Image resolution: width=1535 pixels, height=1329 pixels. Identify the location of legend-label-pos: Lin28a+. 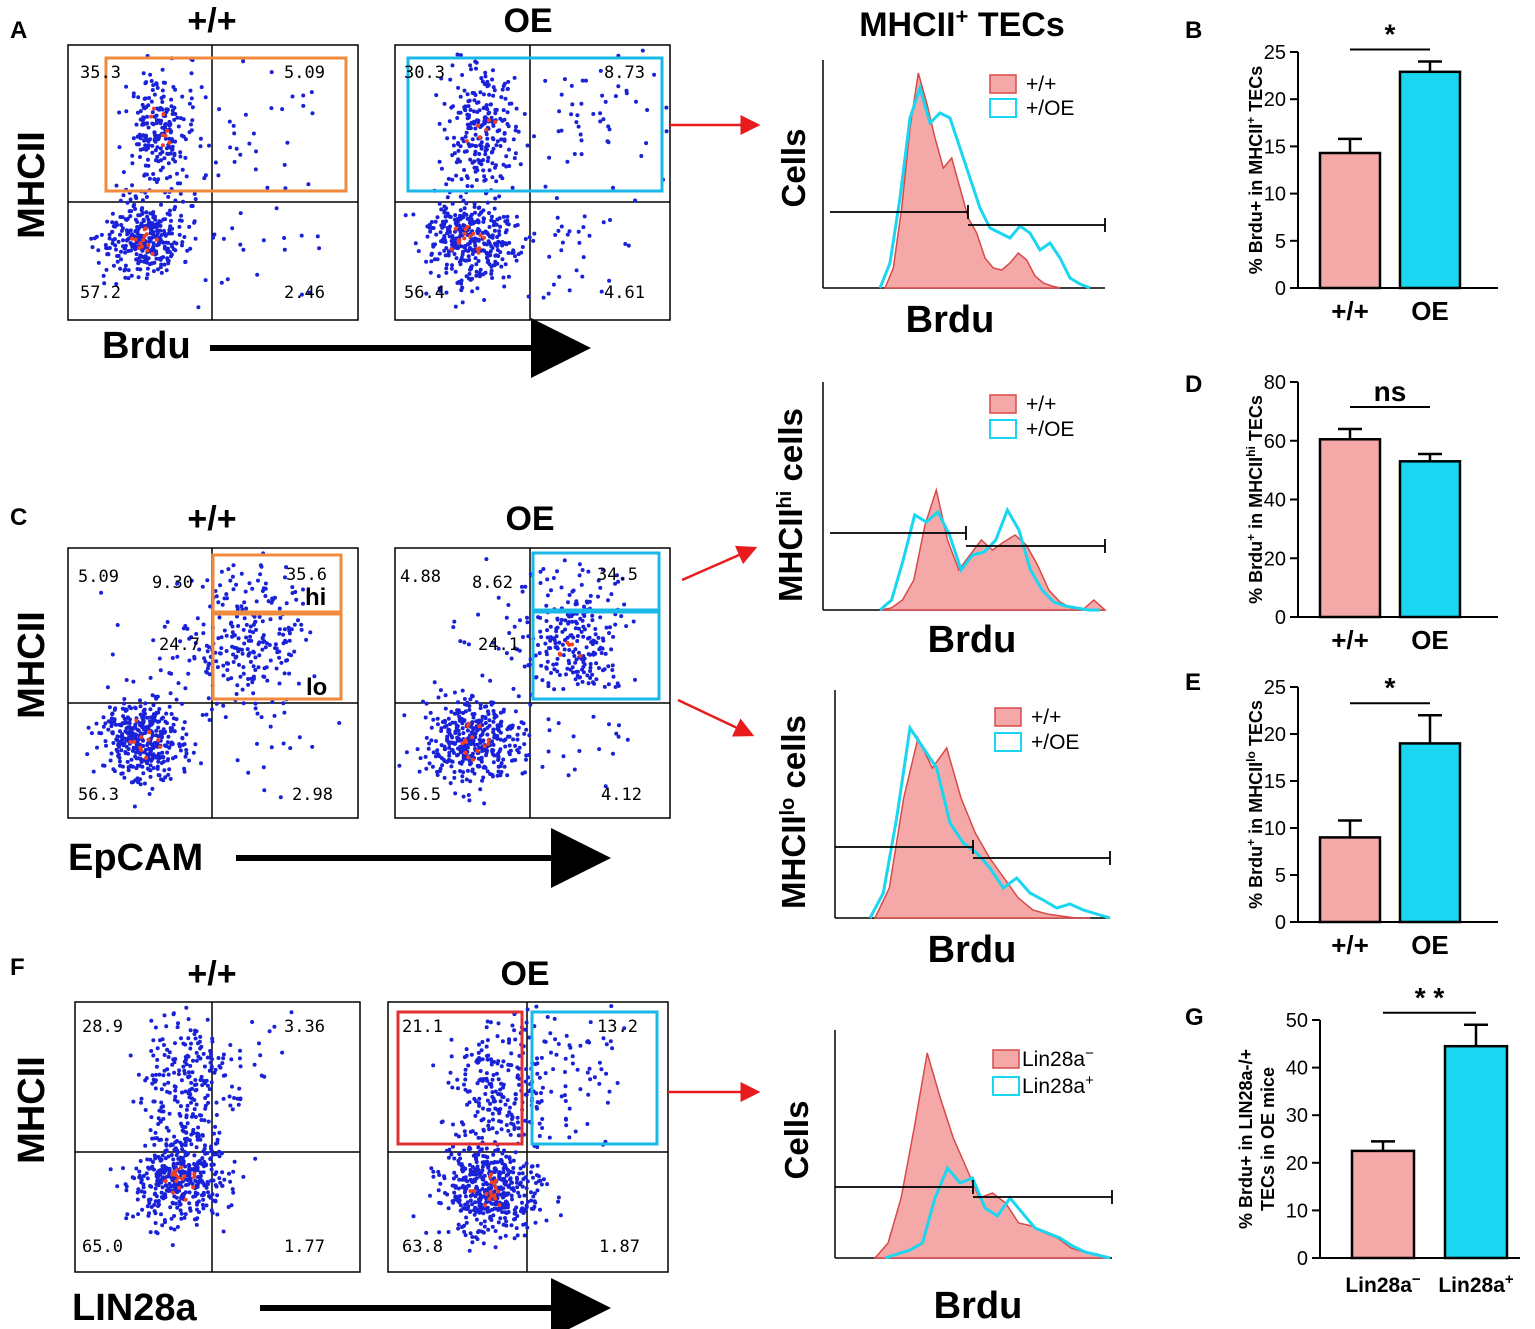
(1058, 1085).